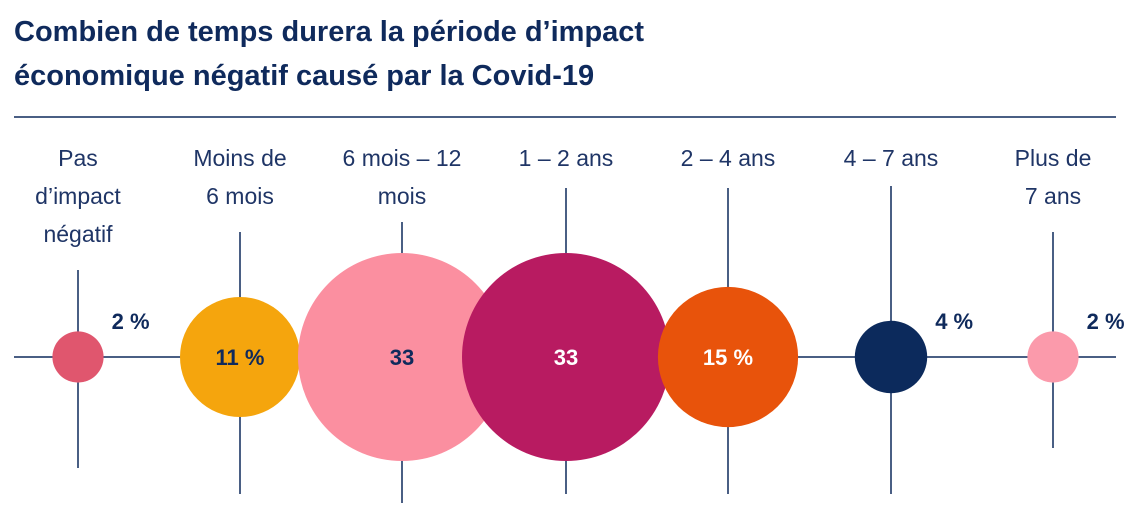  I want to click on category-label-3: 6 mois – 12 mois, so click(402, 177).